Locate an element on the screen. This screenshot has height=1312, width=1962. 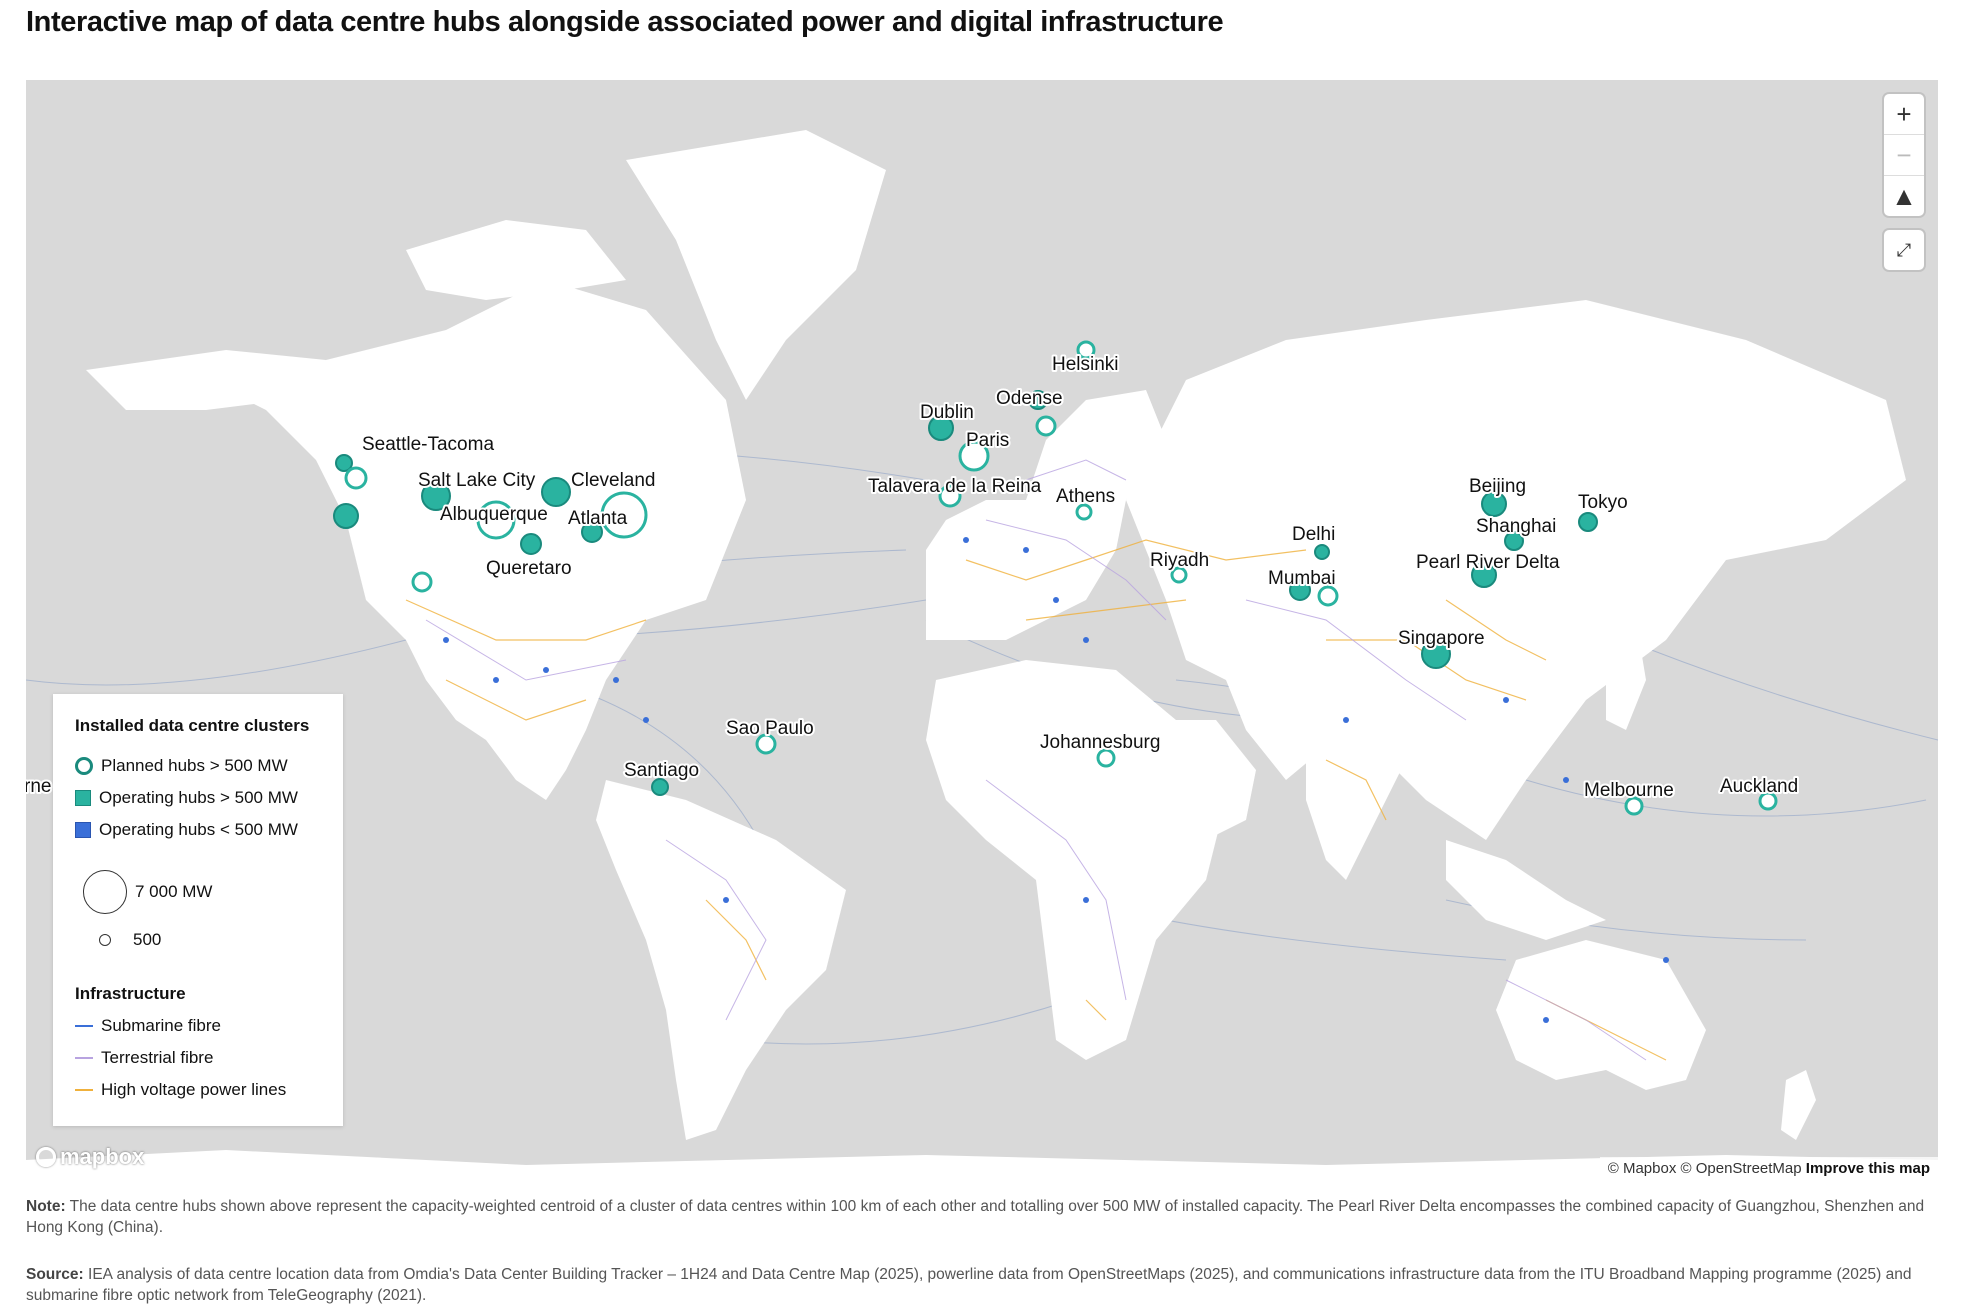
legend-terrestrial-label: Terrestrial fibre is located at coordinates (157, 1057).